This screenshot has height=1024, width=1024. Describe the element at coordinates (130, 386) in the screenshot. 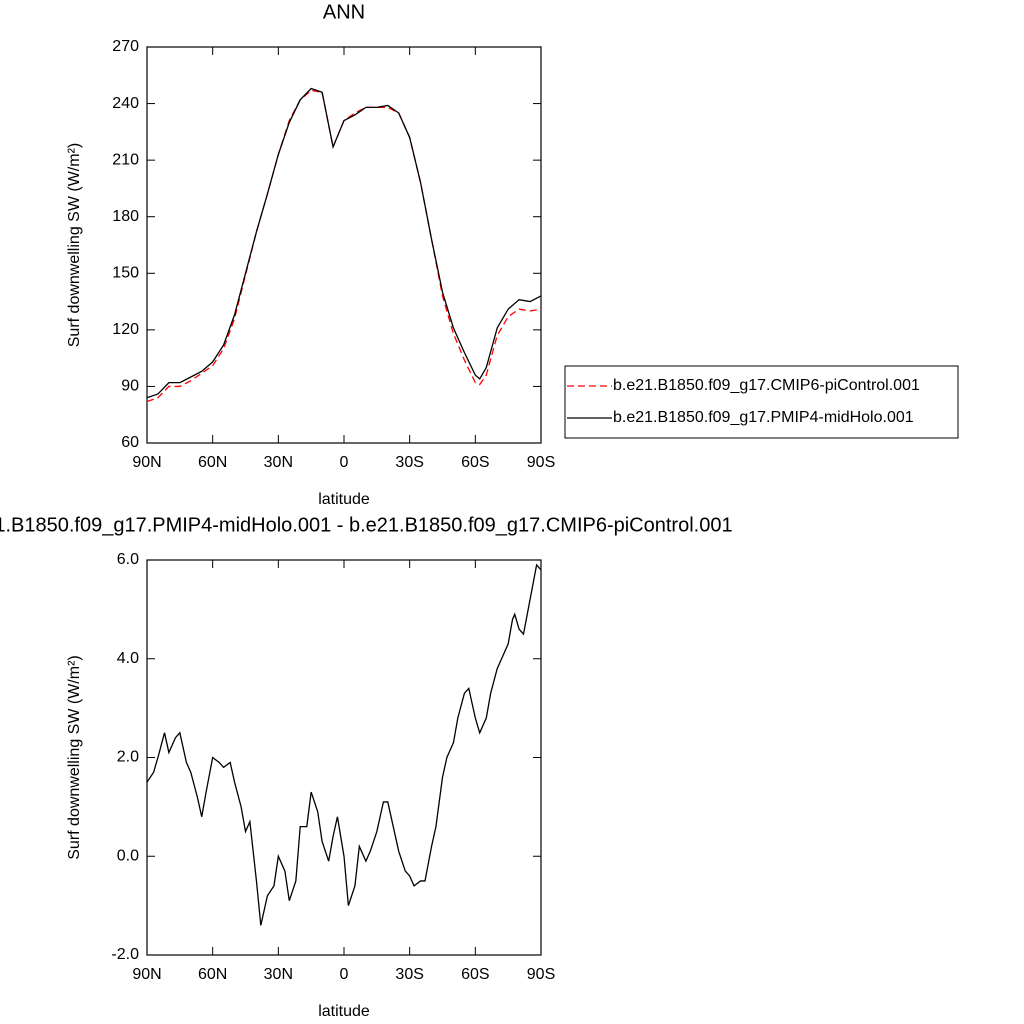

I see `y-tick-label: 90` at that location.